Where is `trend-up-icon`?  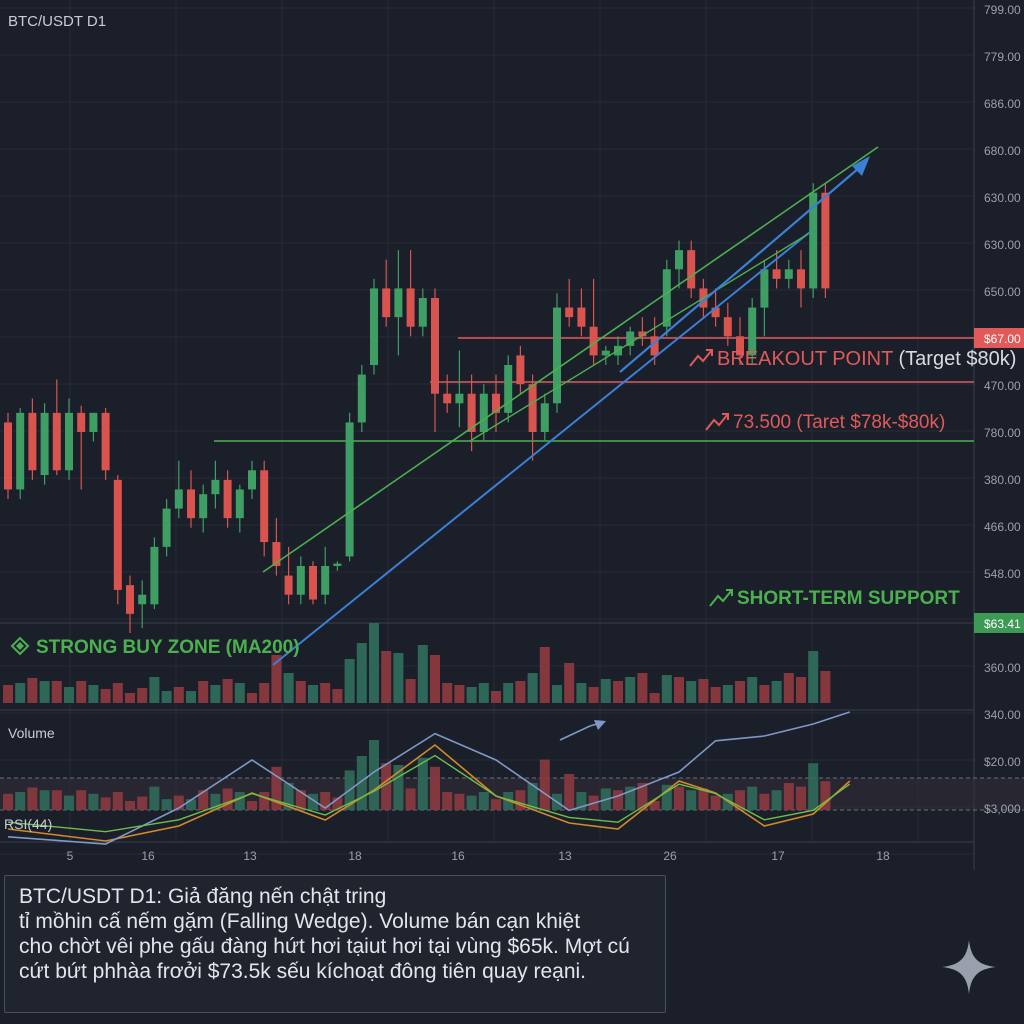
trend-up-icon is located at coordinates (701, 358).